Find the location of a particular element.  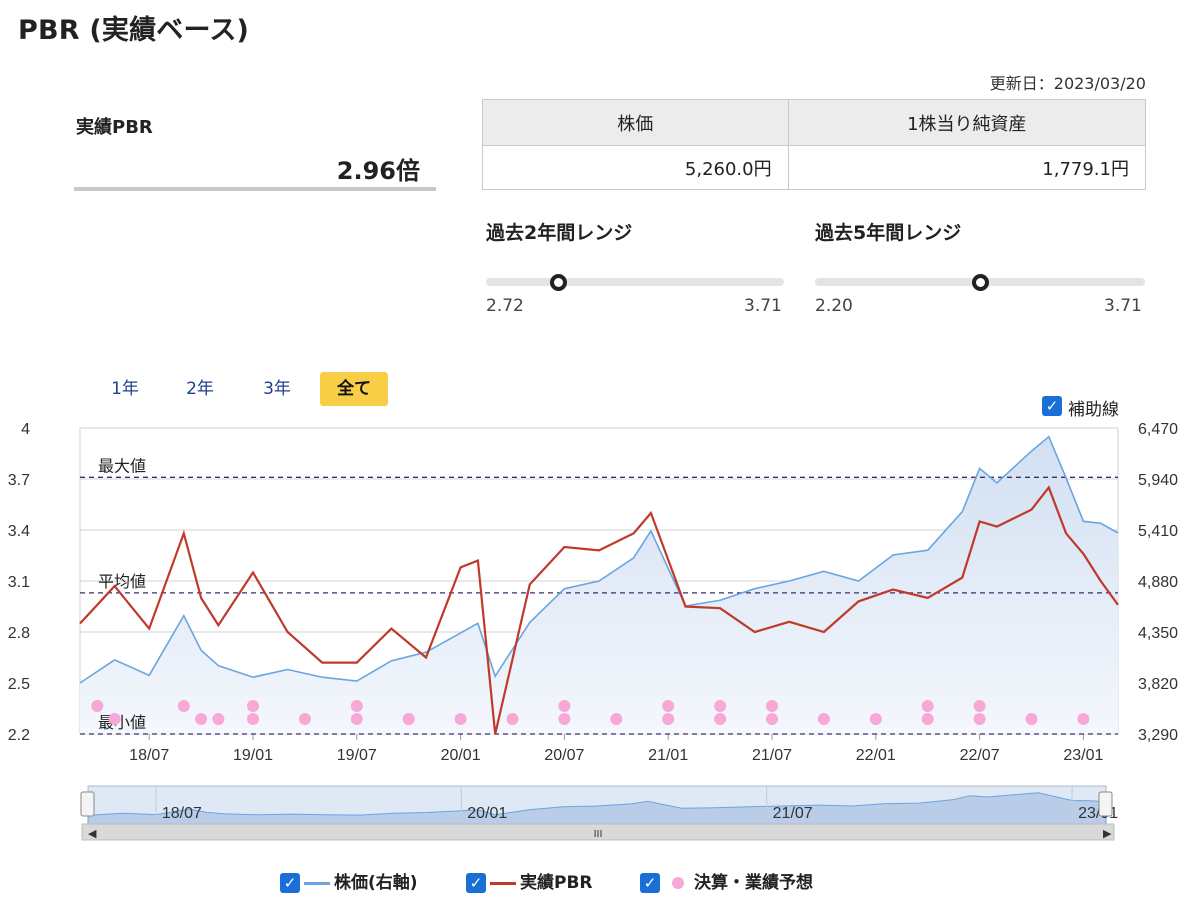

legend-price: ✓ 株価(右軸) is located at coordinates (349, 880).